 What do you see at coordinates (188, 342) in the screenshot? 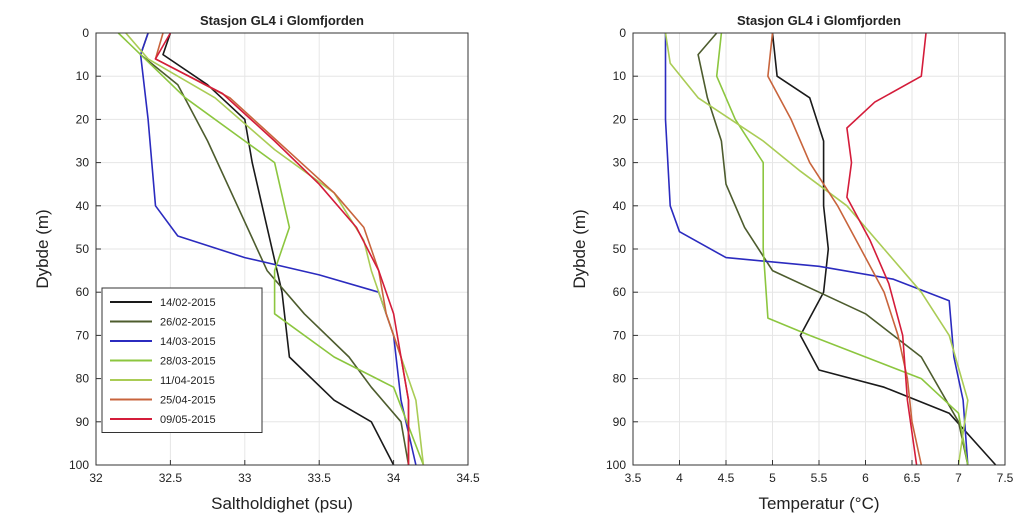
I see `legend-item-label: 14/03-2015` at bounding box center [188, 342].